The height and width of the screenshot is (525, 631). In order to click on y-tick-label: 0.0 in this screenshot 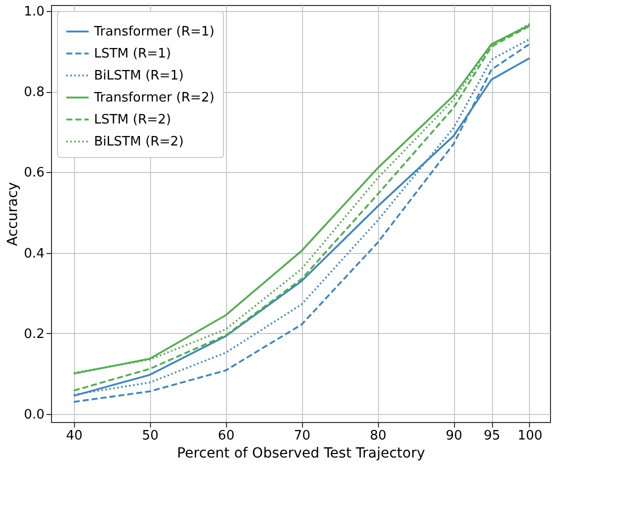, I will do `click(34, 414)`.